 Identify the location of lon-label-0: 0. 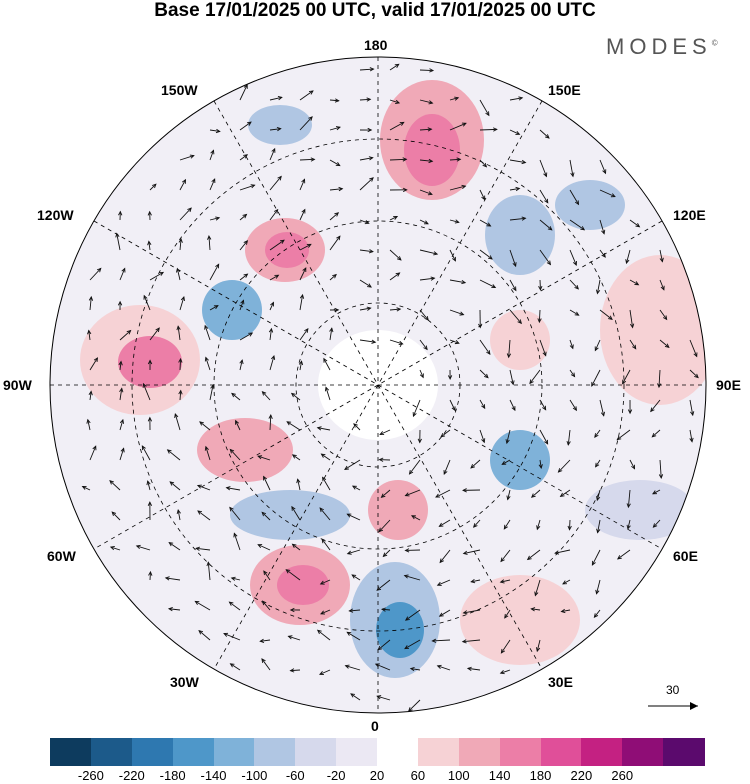
(375, 726).